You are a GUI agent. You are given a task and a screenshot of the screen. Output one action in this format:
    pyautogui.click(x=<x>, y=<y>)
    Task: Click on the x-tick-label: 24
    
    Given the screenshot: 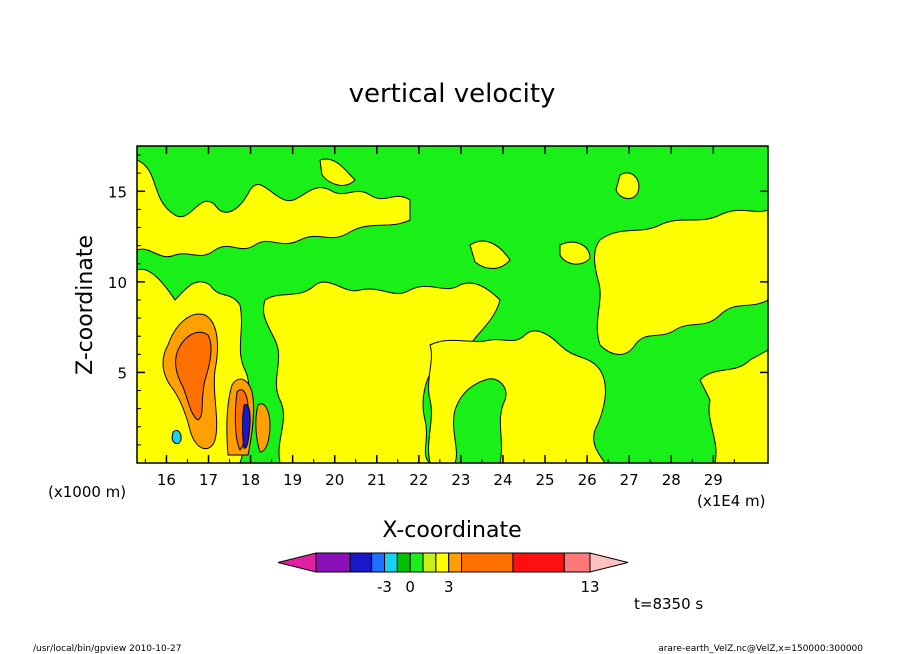 What is the action you would take?
    pyautogui.click(x=502, y=480)
    